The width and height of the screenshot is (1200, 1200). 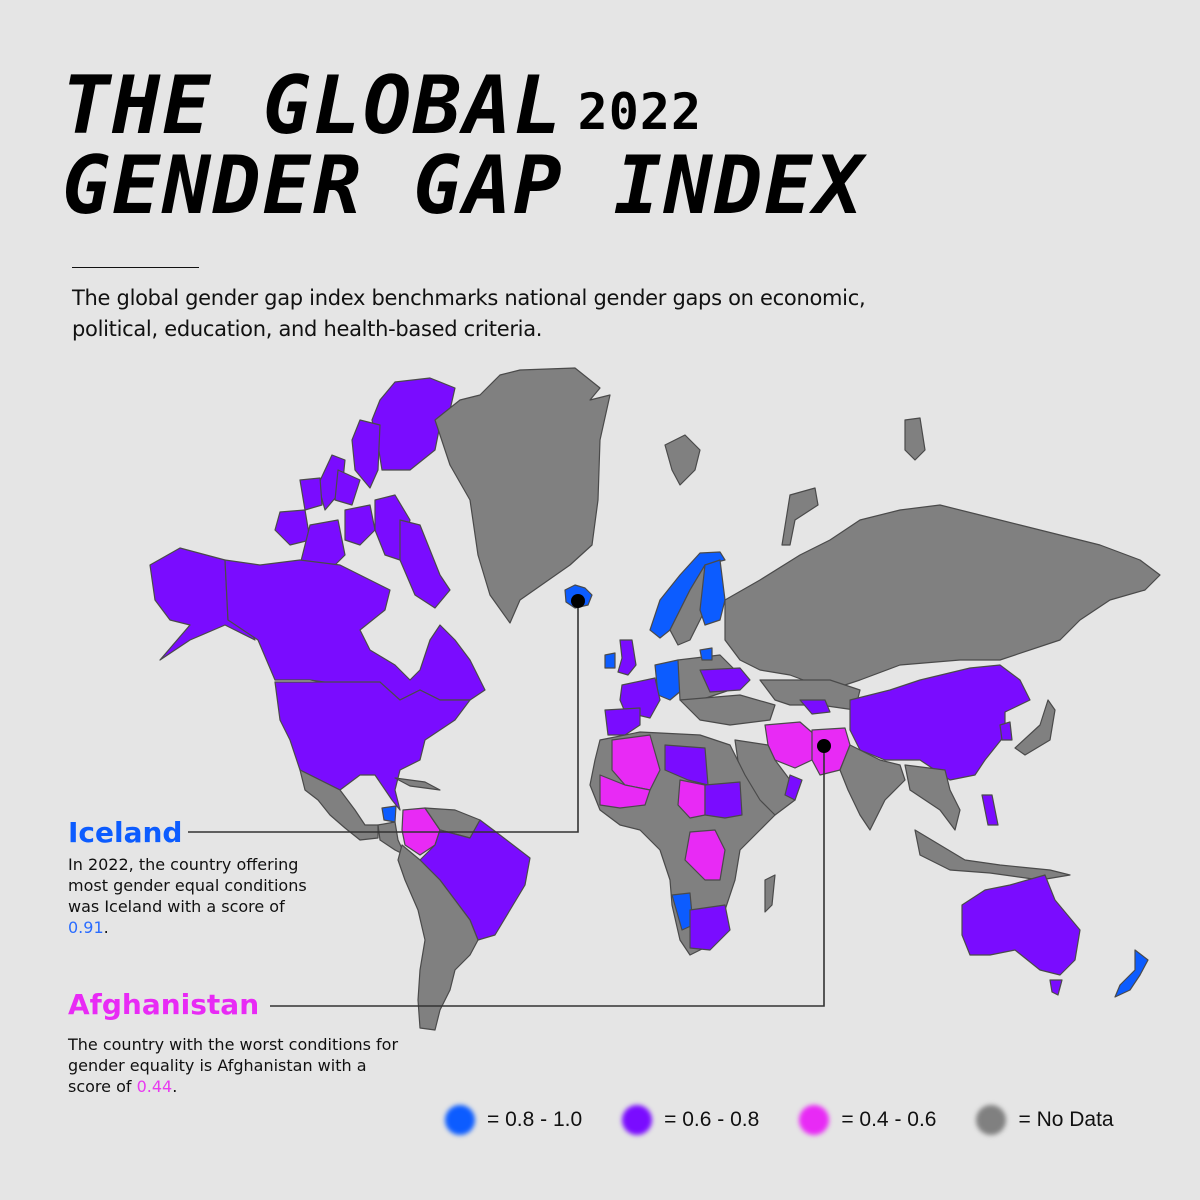 I want to click on oman, so click(x=793, y=787).